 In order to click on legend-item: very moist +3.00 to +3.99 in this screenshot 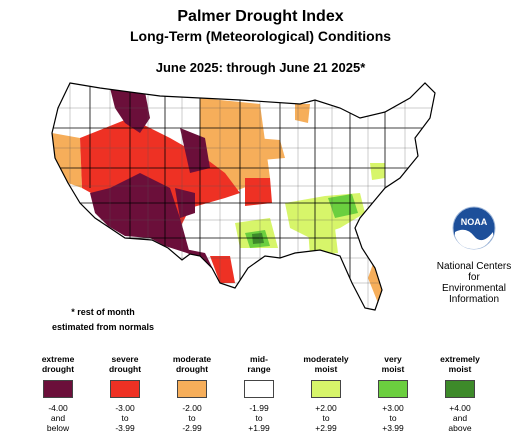, I will do `click(393, 392)`.